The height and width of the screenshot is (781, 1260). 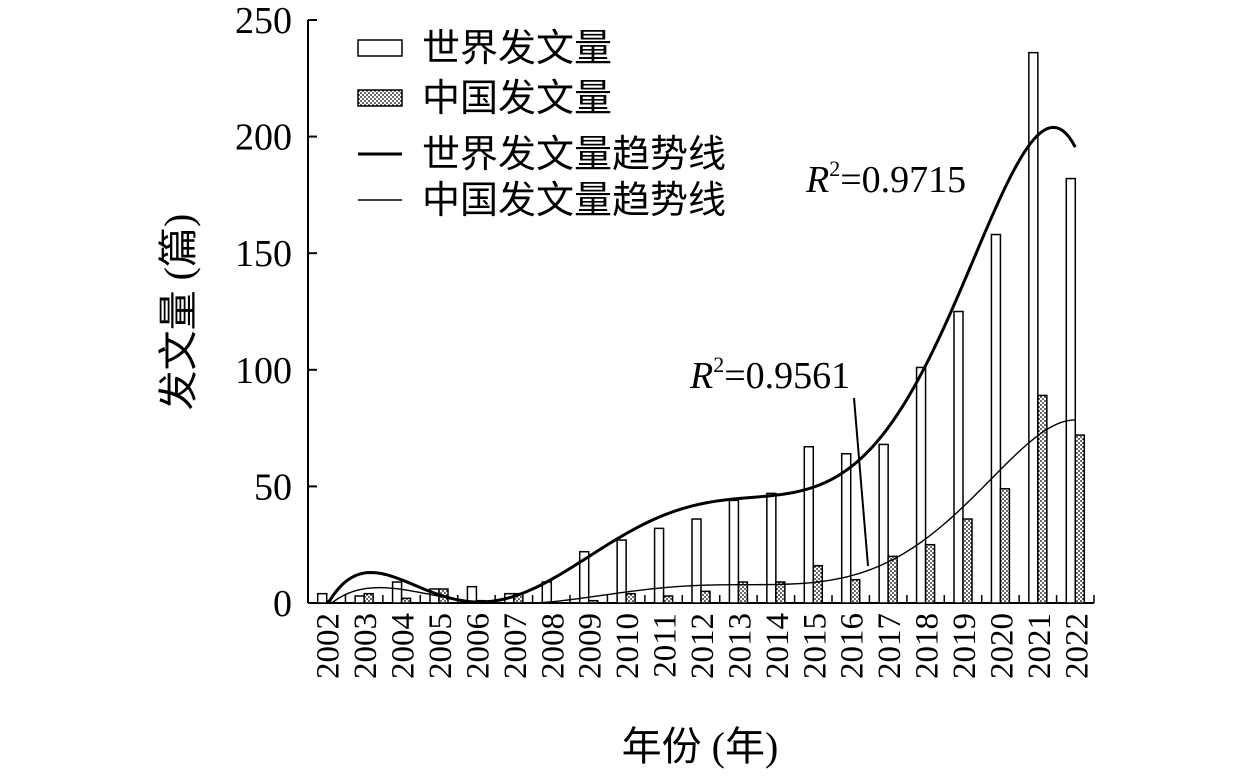 I want to click on x-tick-label: 2016, so click(x=853, y=646).